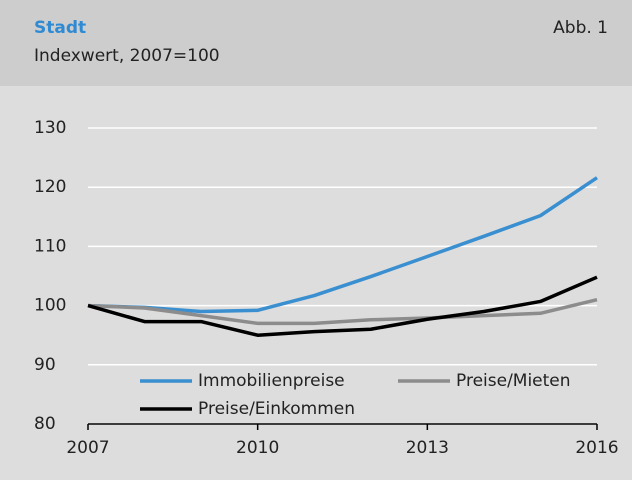  What do you see at coordinates (45, 365) in the screenshot?
I see `y-tick-label: 90` at bounding box center [45, 365].